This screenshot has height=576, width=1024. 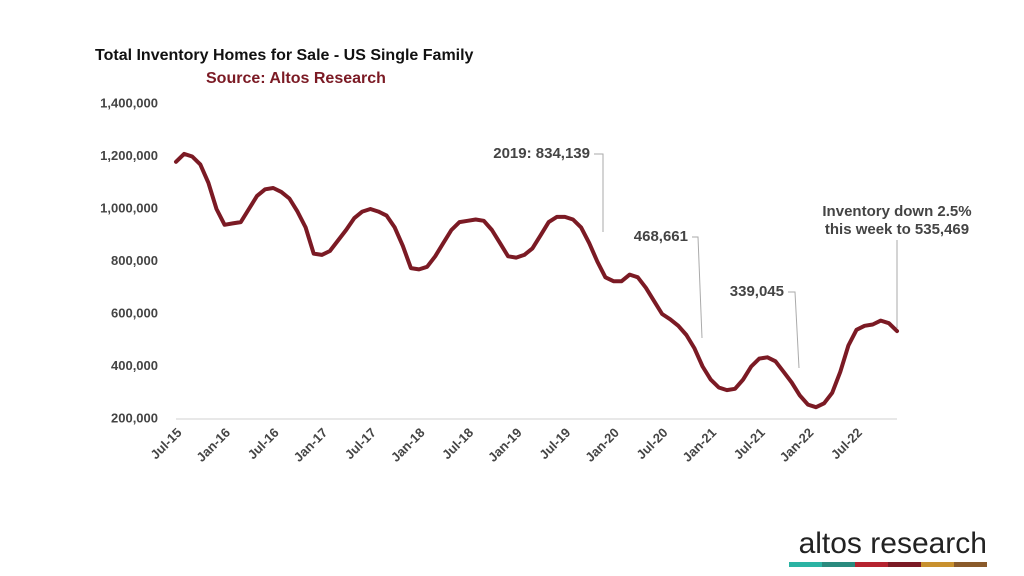 I want to click on chart-subtitle: Source: Altos Research, so click(x=296, y=78).